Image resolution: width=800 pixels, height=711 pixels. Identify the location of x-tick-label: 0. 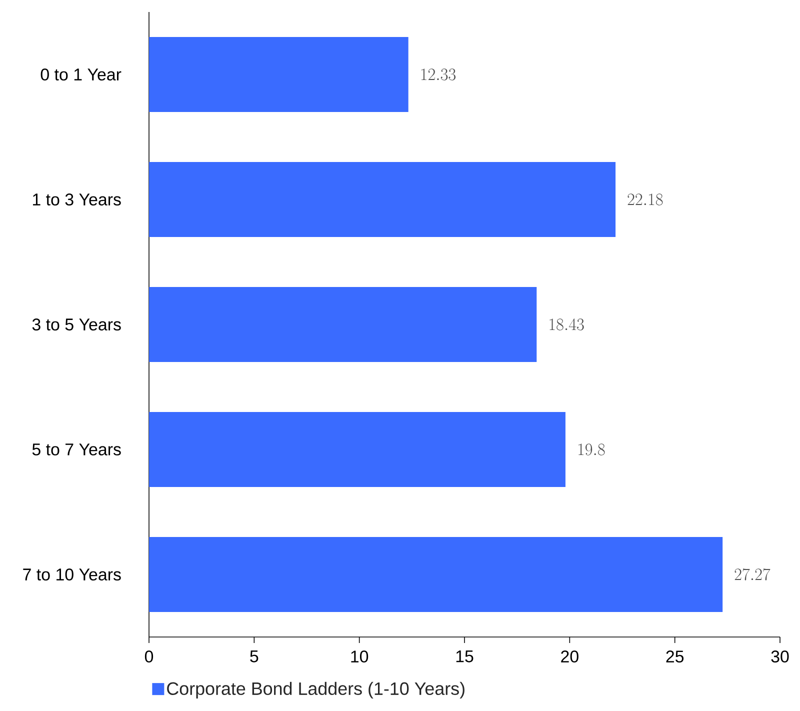
(149, 656).